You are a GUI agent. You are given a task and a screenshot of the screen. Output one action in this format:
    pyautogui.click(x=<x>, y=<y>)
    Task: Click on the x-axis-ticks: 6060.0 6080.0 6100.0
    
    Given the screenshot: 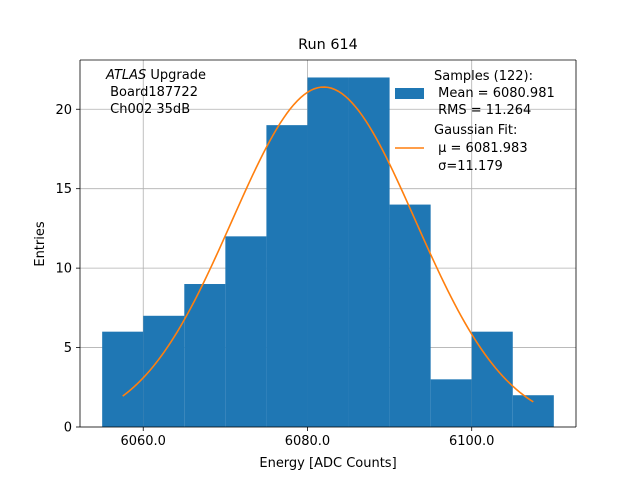 What is the action you would take?
    pyautogui.click(x=307, y=438)
    